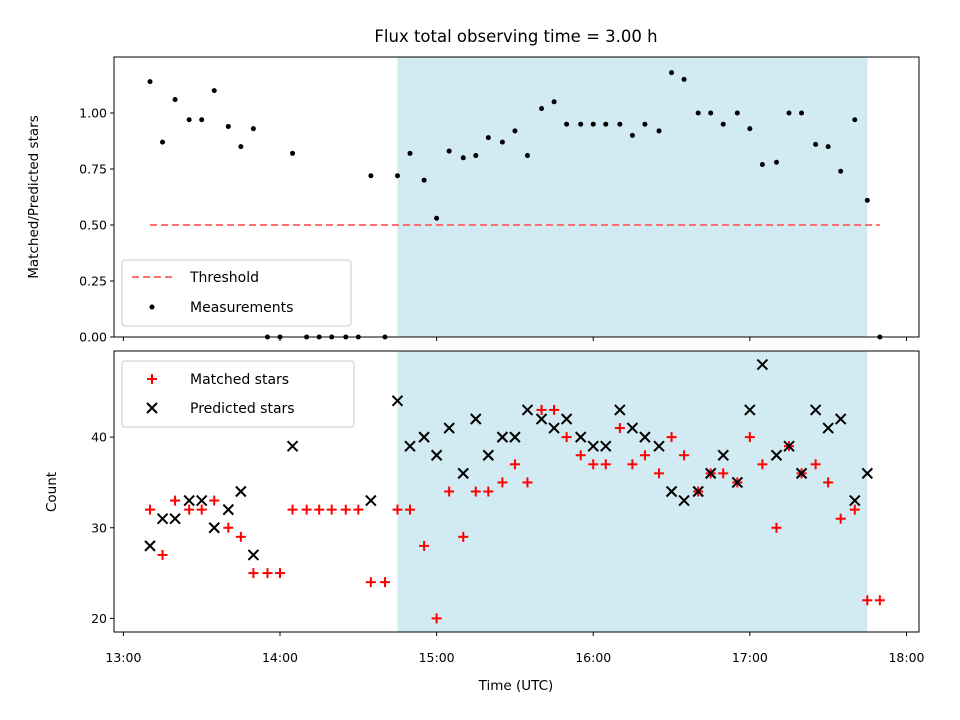 The width and height of the screenshot is (960, 720). What do you see at coordinates (152, 408) in the screenshot?
I see `legend-predicted-swatch` at bounding box center [152, 408].